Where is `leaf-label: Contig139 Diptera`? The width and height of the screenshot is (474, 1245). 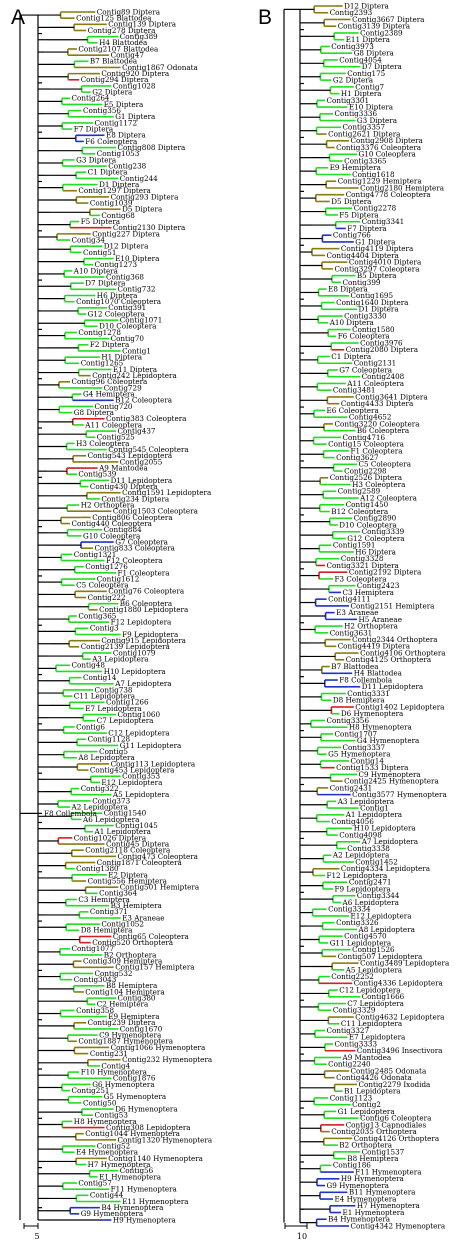 leaf-label: Contig139 Diptera is located at coordinates (142, 24).